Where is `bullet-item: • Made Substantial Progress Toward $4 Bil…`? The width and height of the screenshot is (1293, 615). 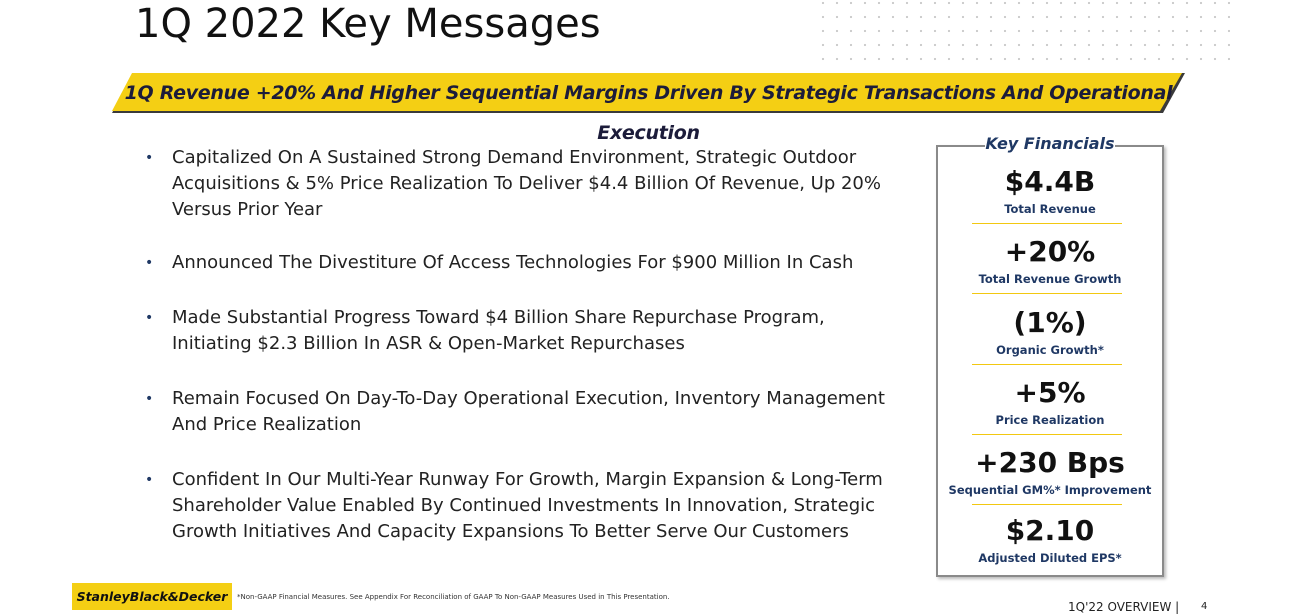 bullet-item: • Made Substantial Progress Toward $4 Bil… is located at coordinates (515, 331).